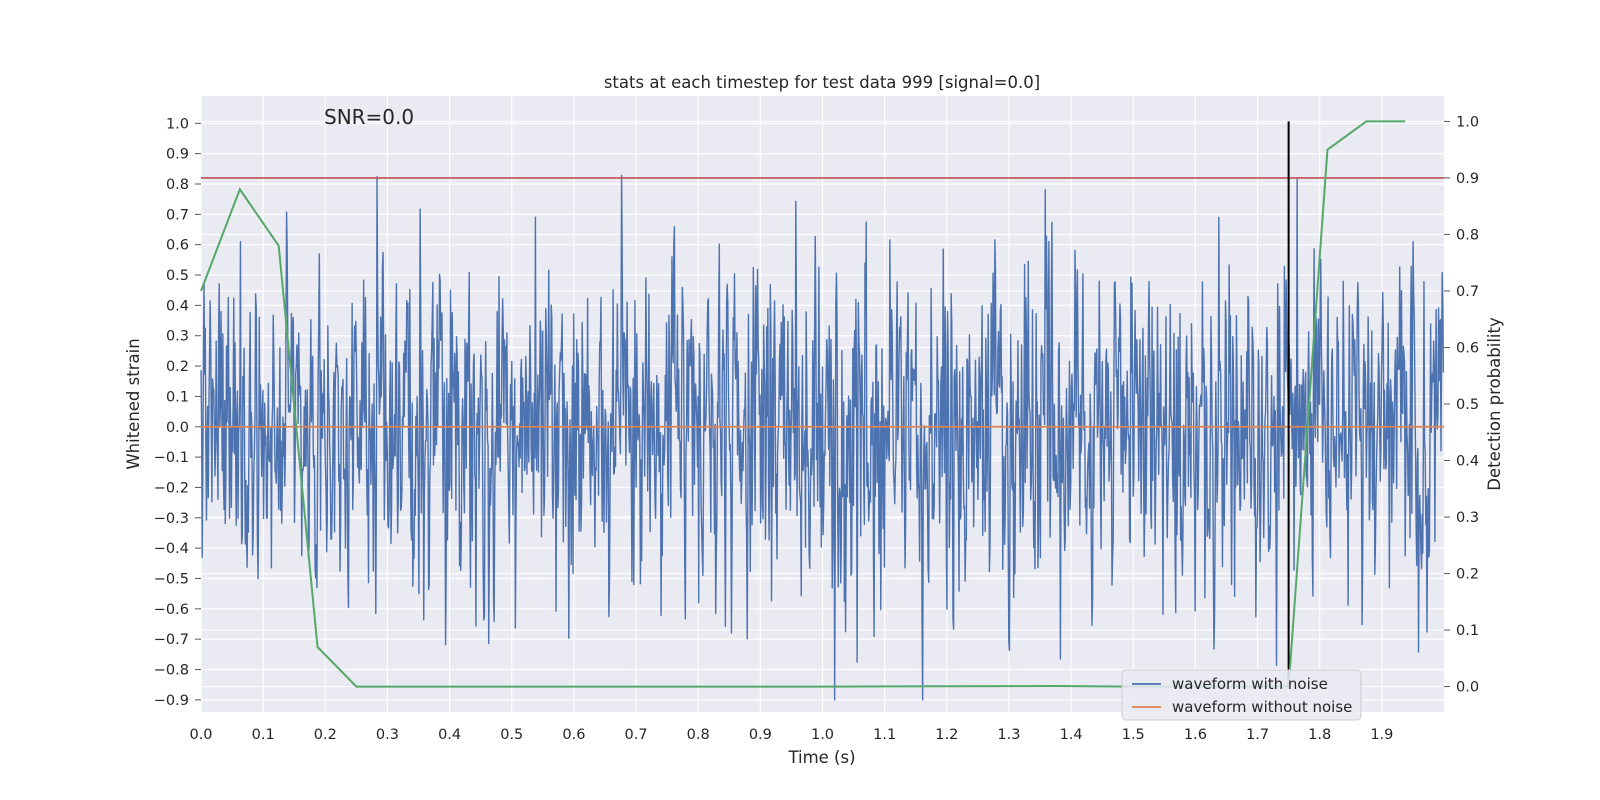 The image size is (1600, 800). What do you see at coordinates (1467, 348) in the screenshot?
I see `y-right-tick-label: 0.6` at bounding box center [1467, 348].